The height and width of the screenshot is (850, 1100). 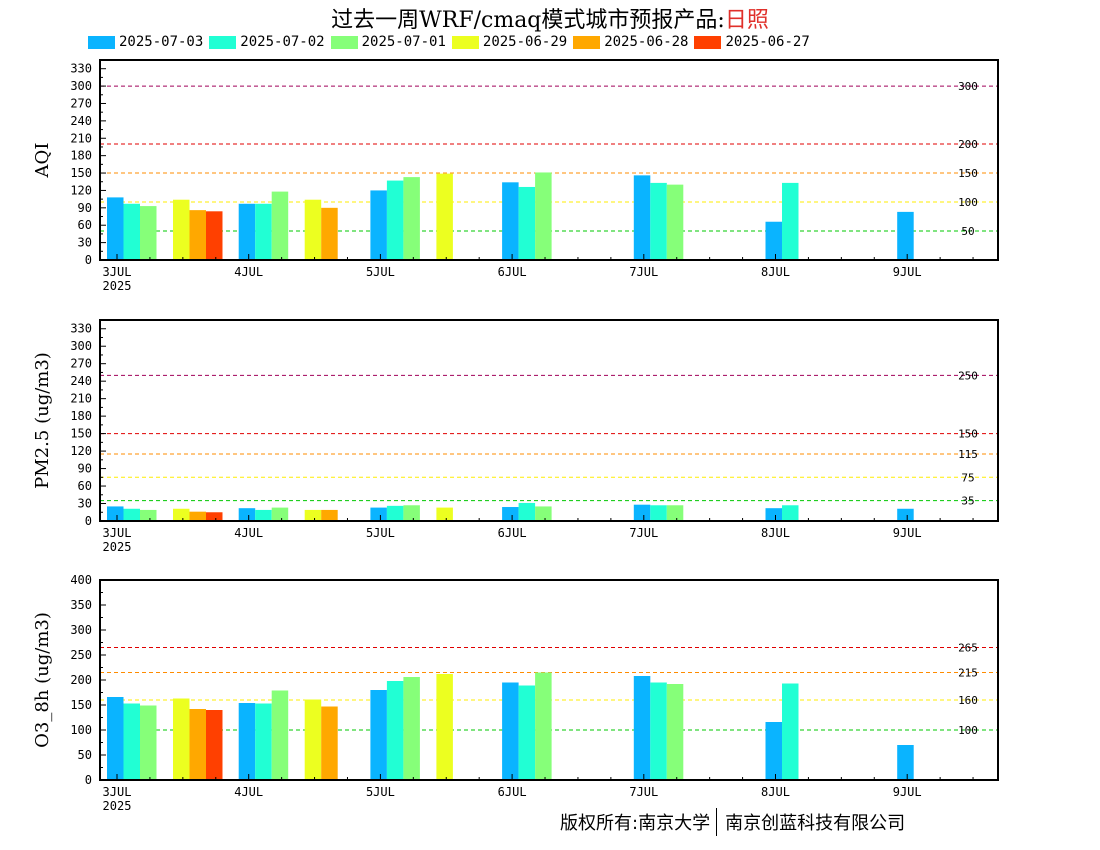 I want to click on legend-item: 2025-06-27, so click(x=752, y=42).